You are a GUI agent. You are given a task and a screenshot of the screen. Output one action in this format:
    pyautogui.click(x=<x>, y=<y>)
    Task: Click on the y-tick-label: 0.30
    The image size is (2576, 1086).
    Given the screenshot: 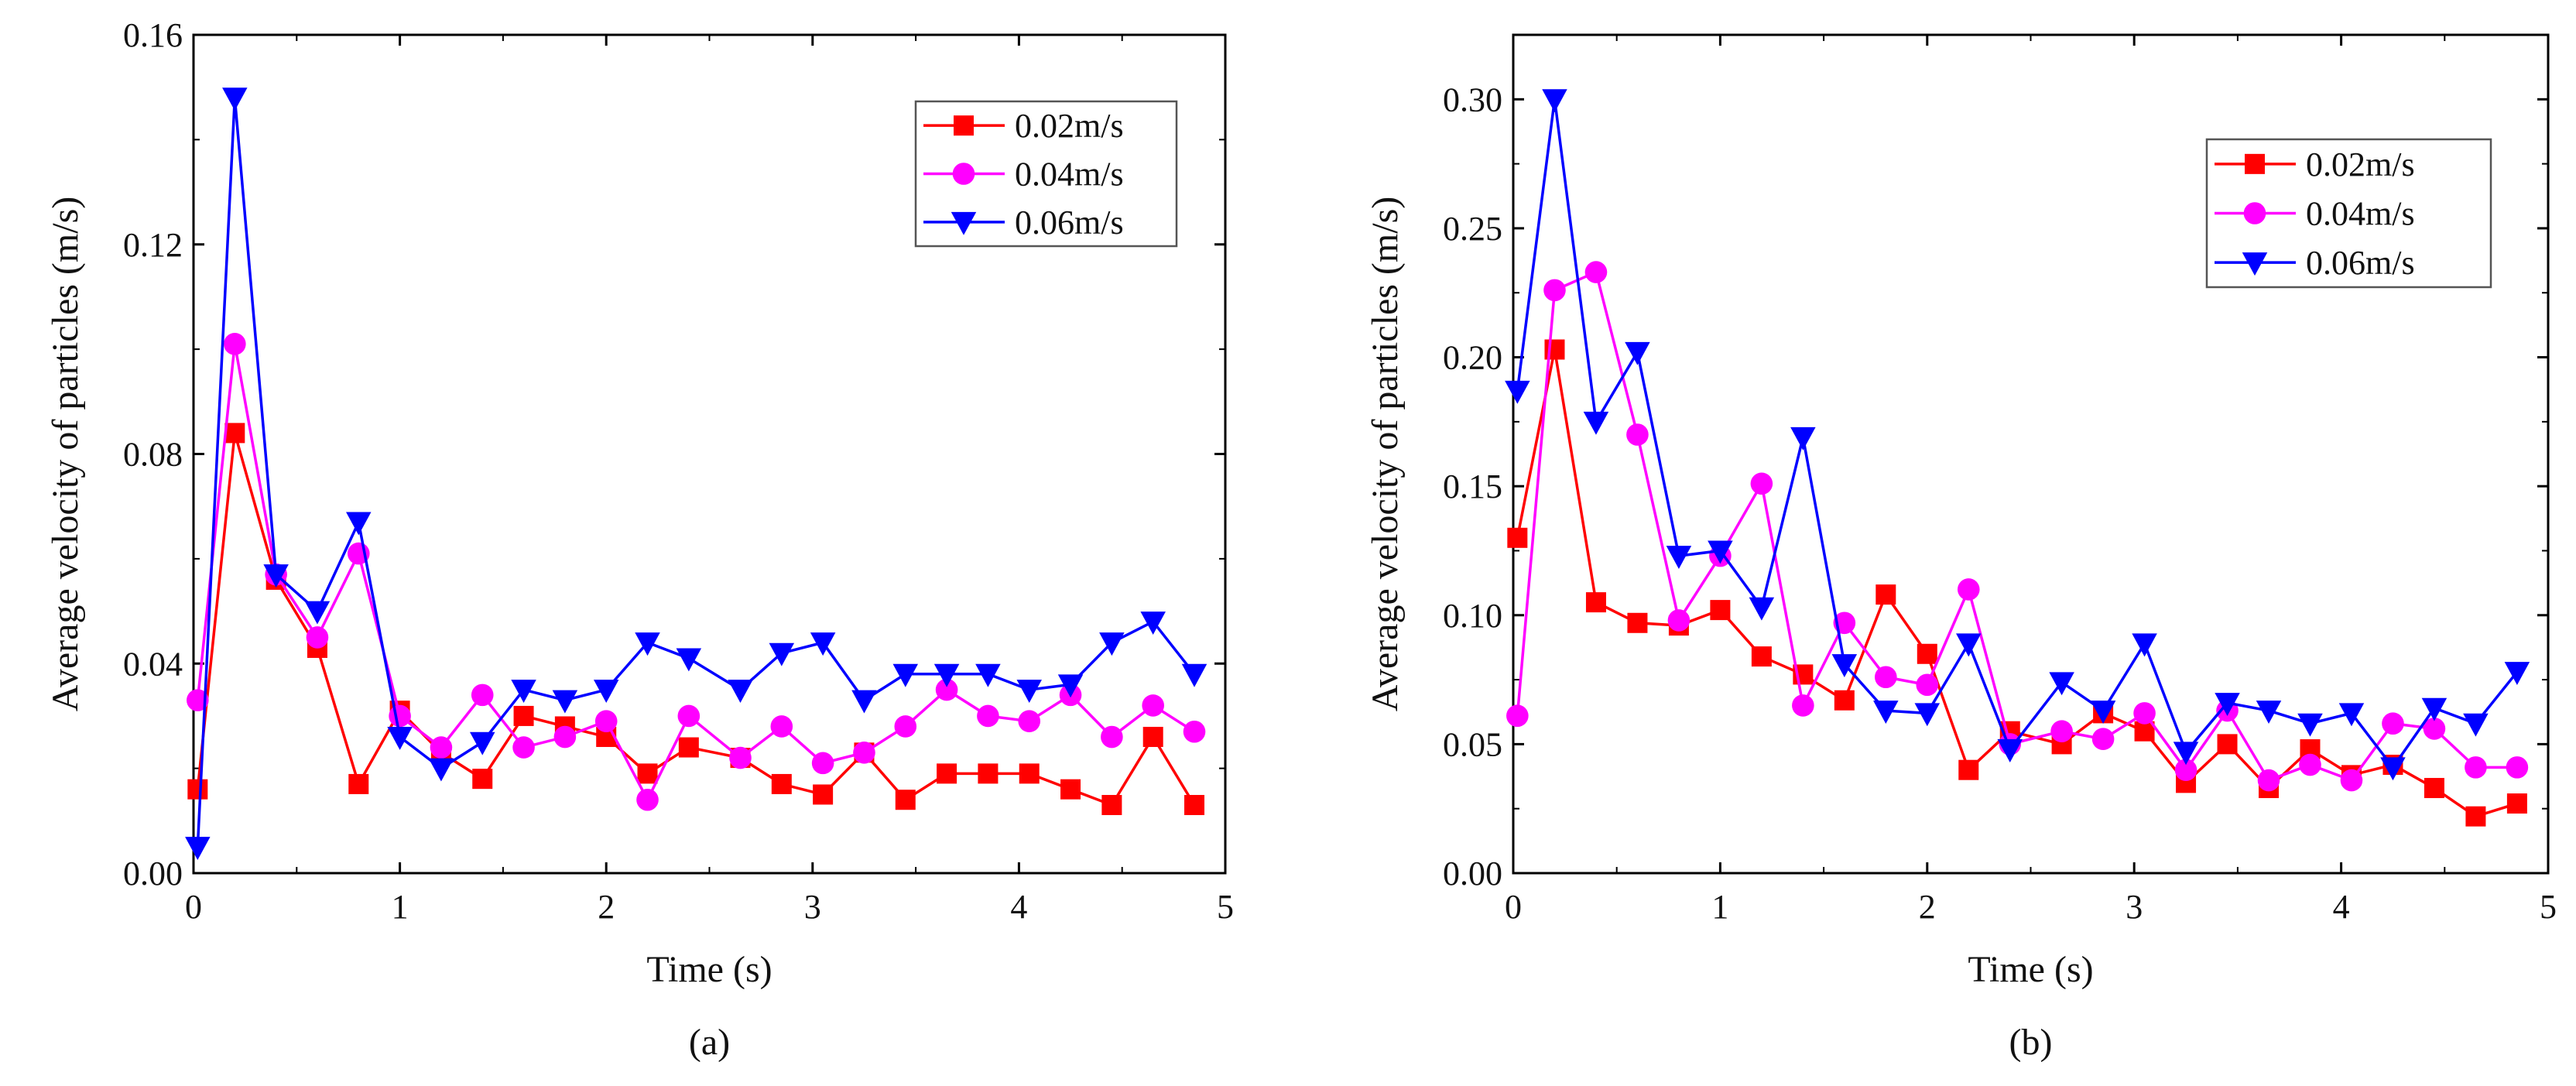 What is the action you would take?
    pyautogui.click(x=1472, y=99)
    